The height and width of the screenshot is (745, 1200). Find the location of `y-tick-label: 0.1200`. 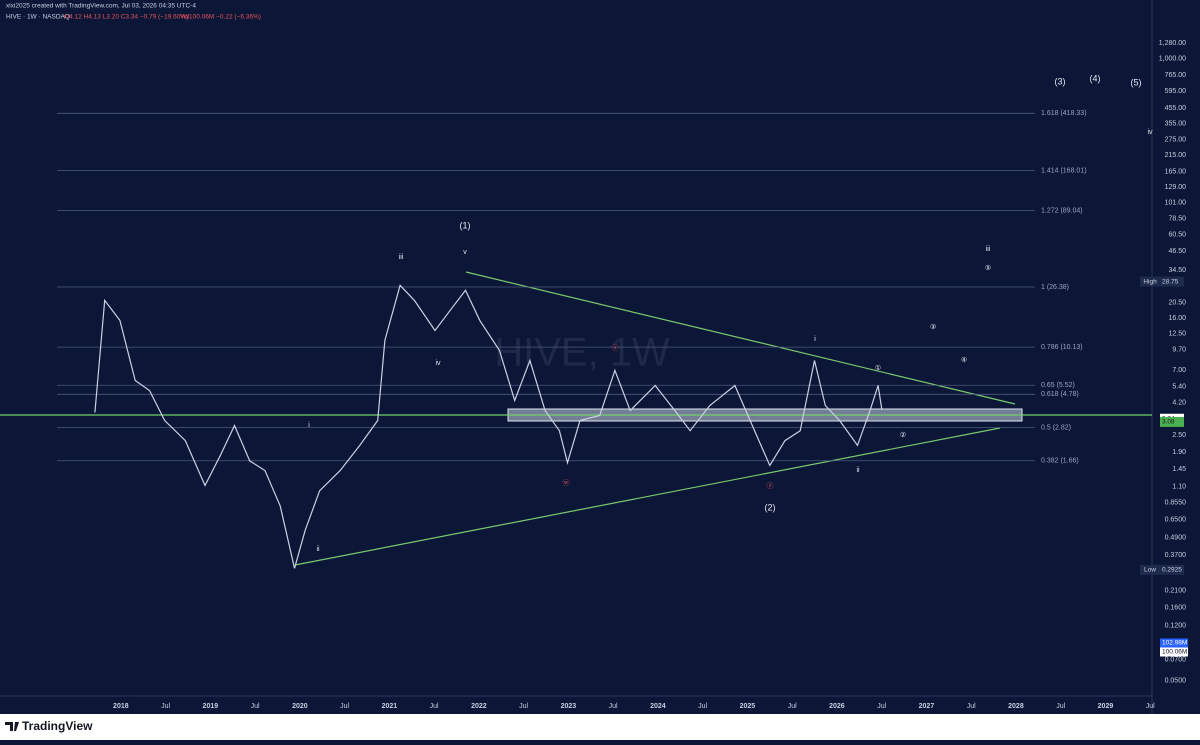

y-tick-label: 0.1200 is located at coordinates (1176, 626).